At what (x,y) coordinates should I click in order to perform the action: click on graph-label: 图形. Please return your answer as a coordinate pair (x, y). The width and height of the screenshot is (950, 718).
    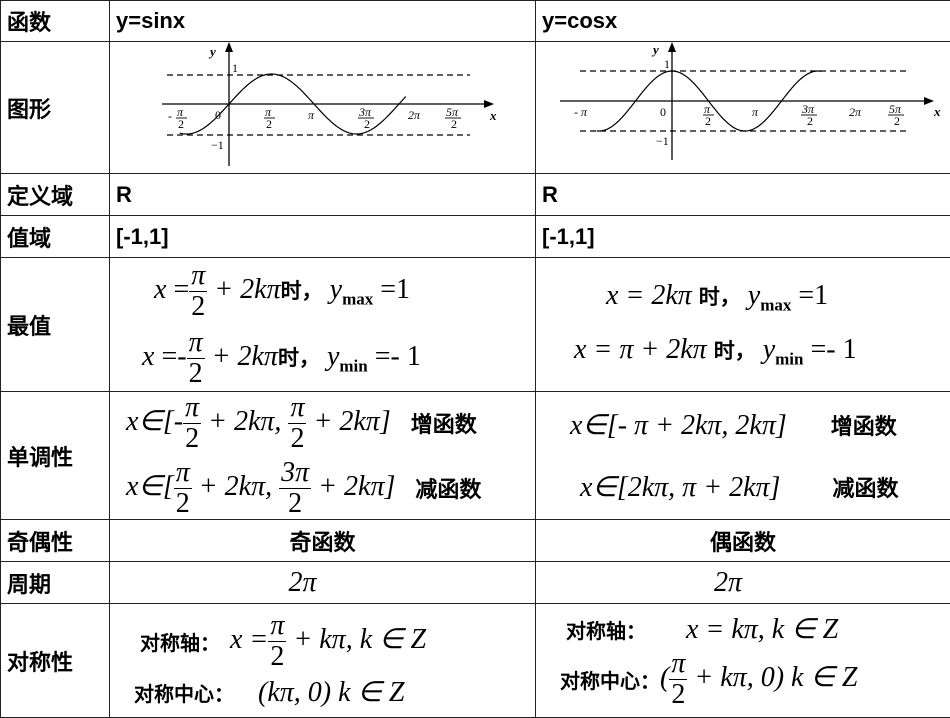
    Looking at the image, I should click on (55, 108).